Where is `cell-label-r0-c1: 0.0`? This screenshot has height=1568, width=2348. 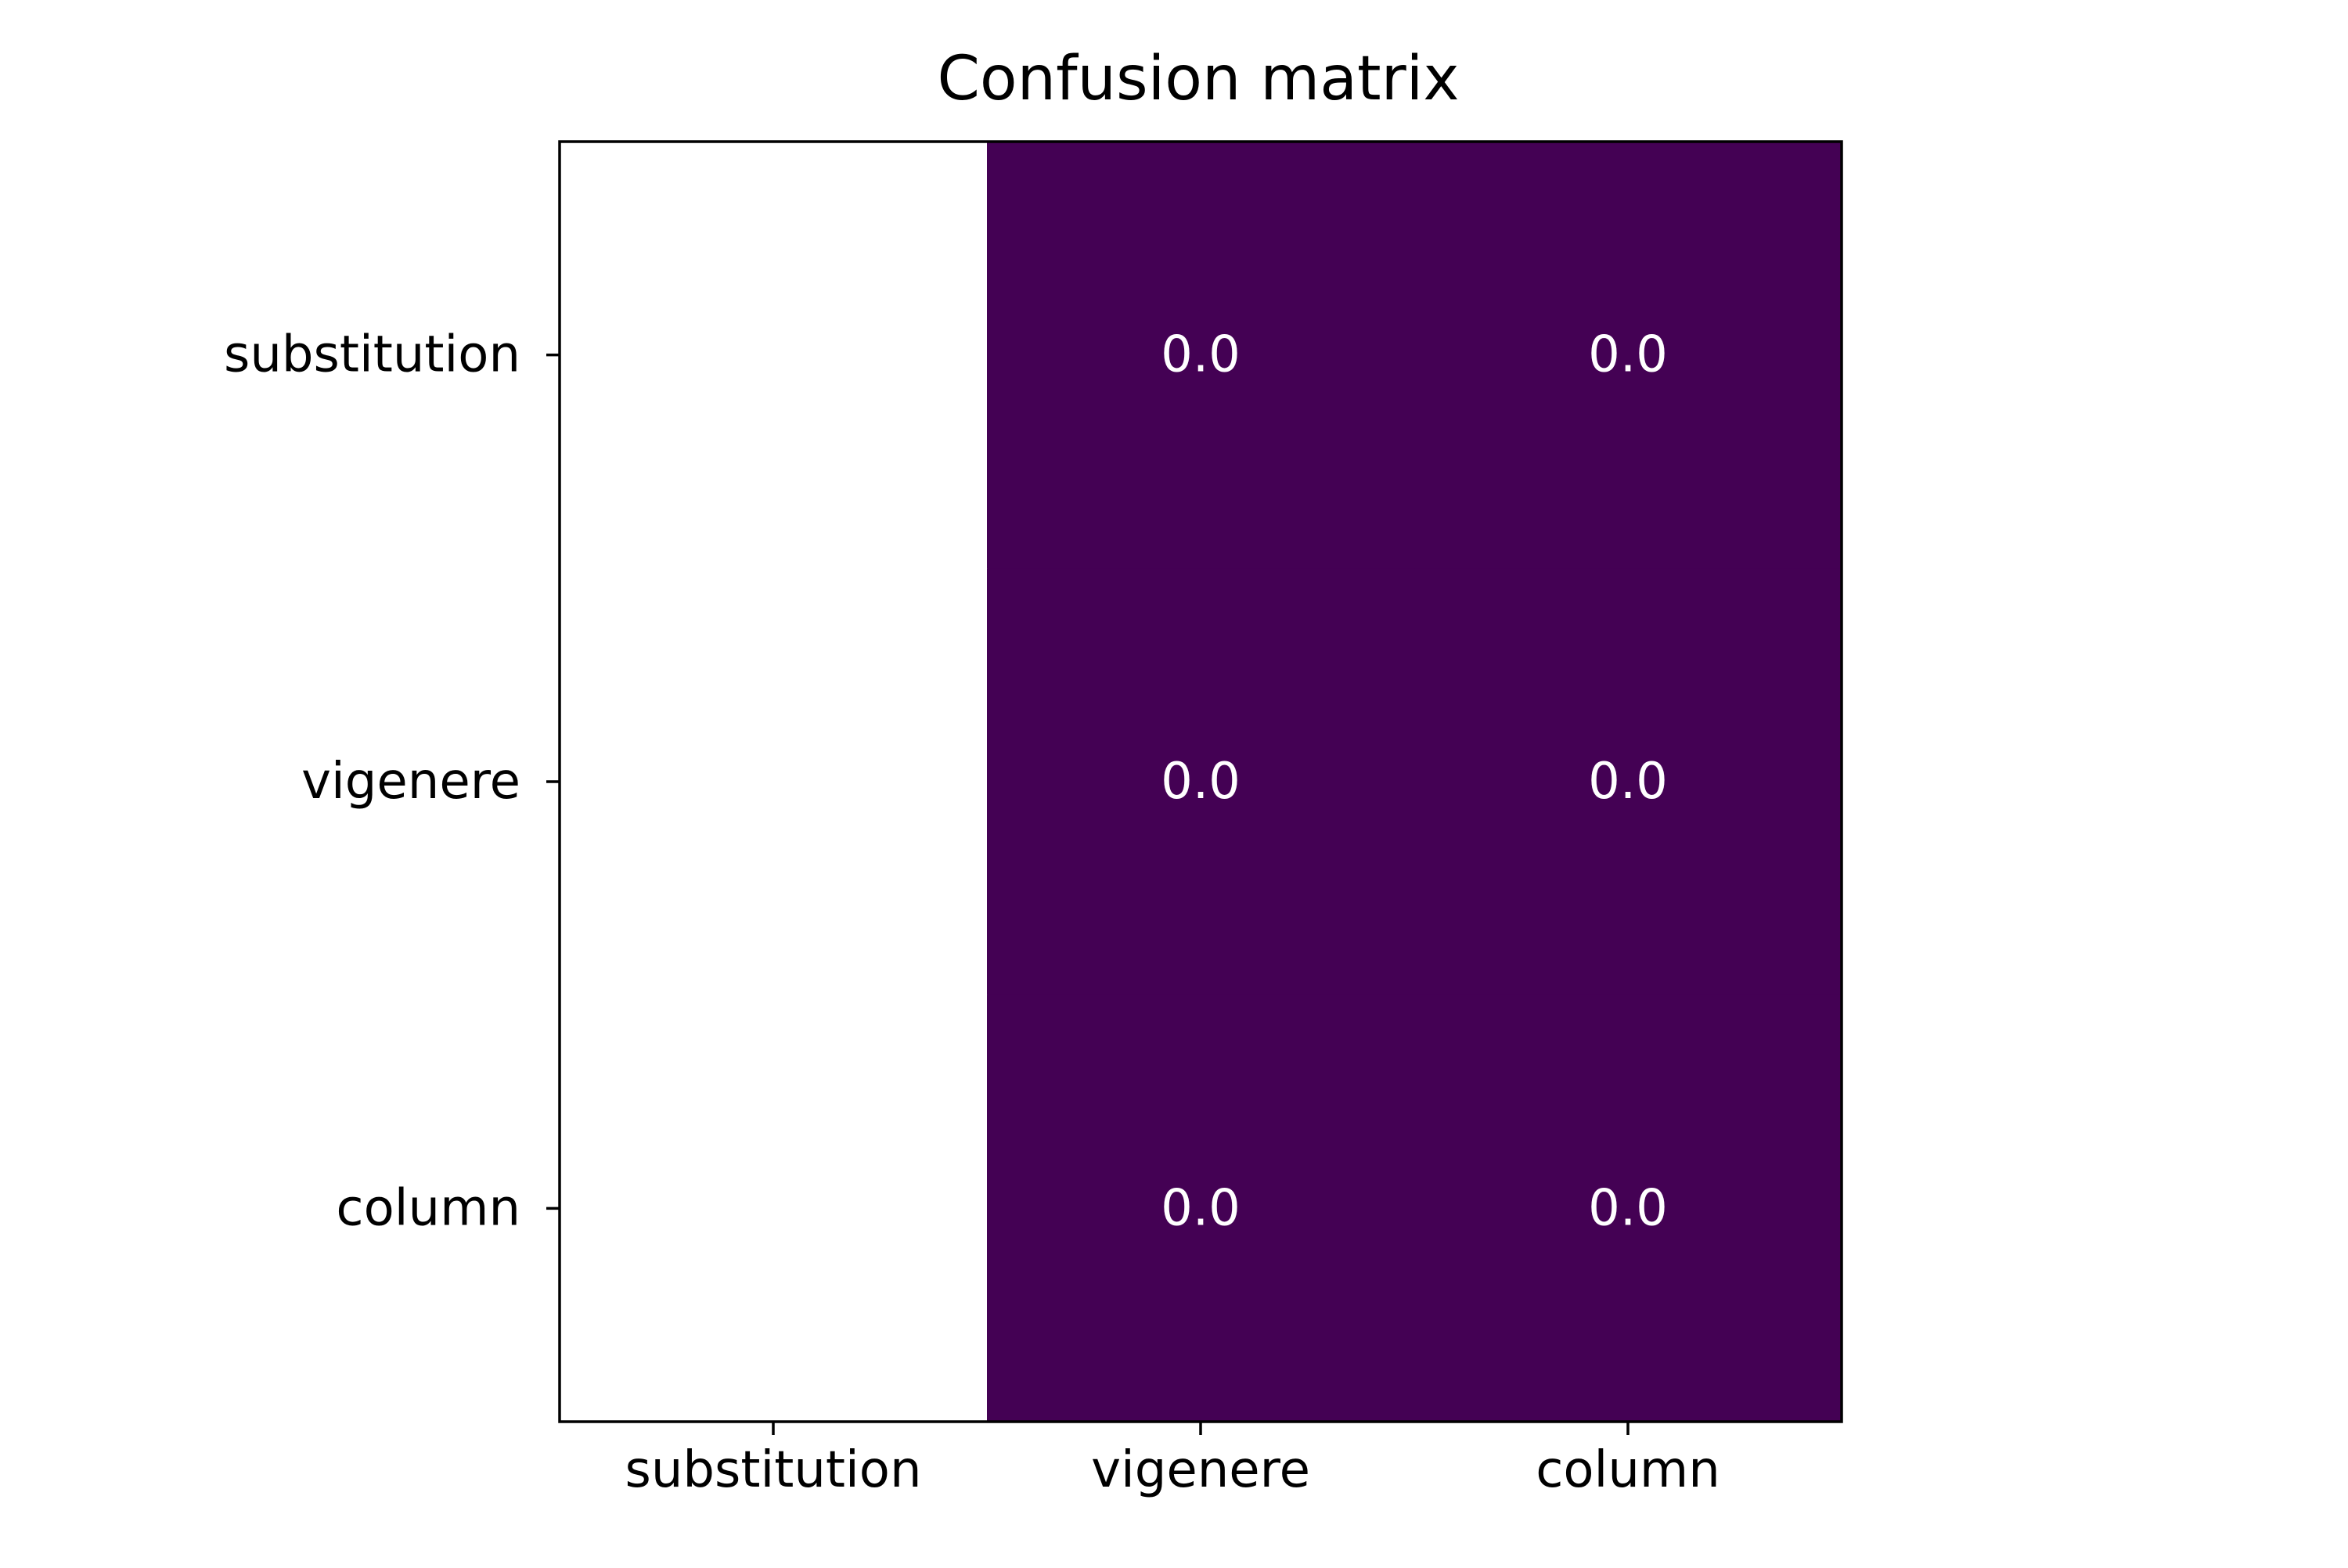 cell-label-r0-c1: 0.0 is located at coordinates (1201, 355).